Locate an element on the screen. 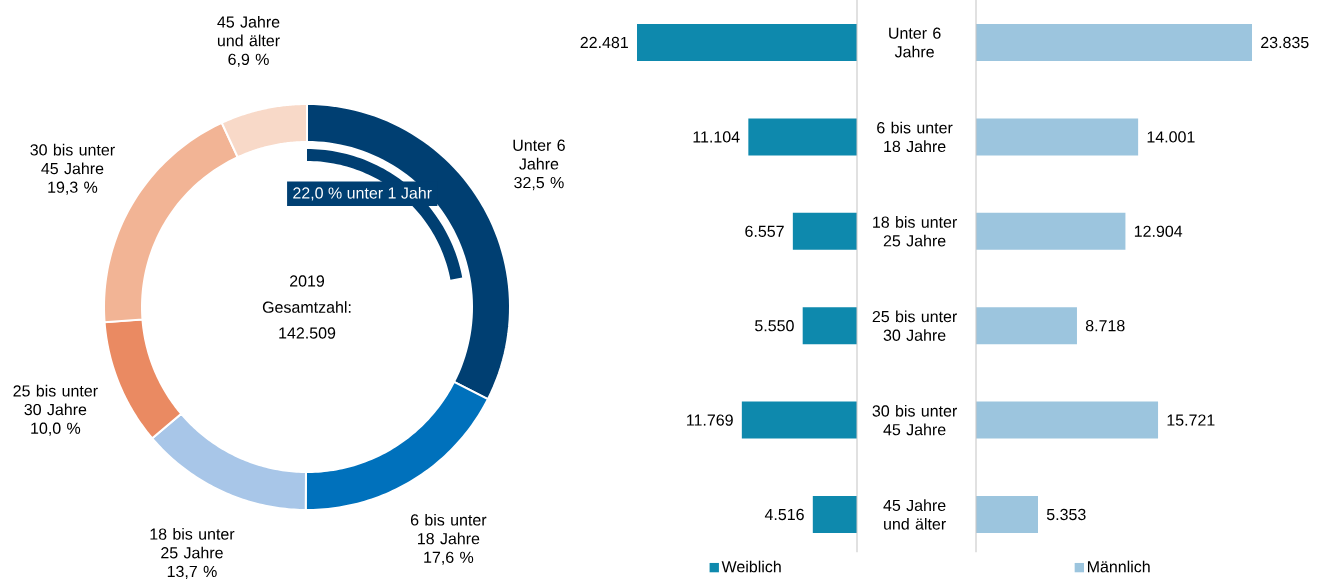 This screenshot has height=583, width=1331. slice-label: 6 bis unter 18 Jahre is located at coordinates (448, 529).